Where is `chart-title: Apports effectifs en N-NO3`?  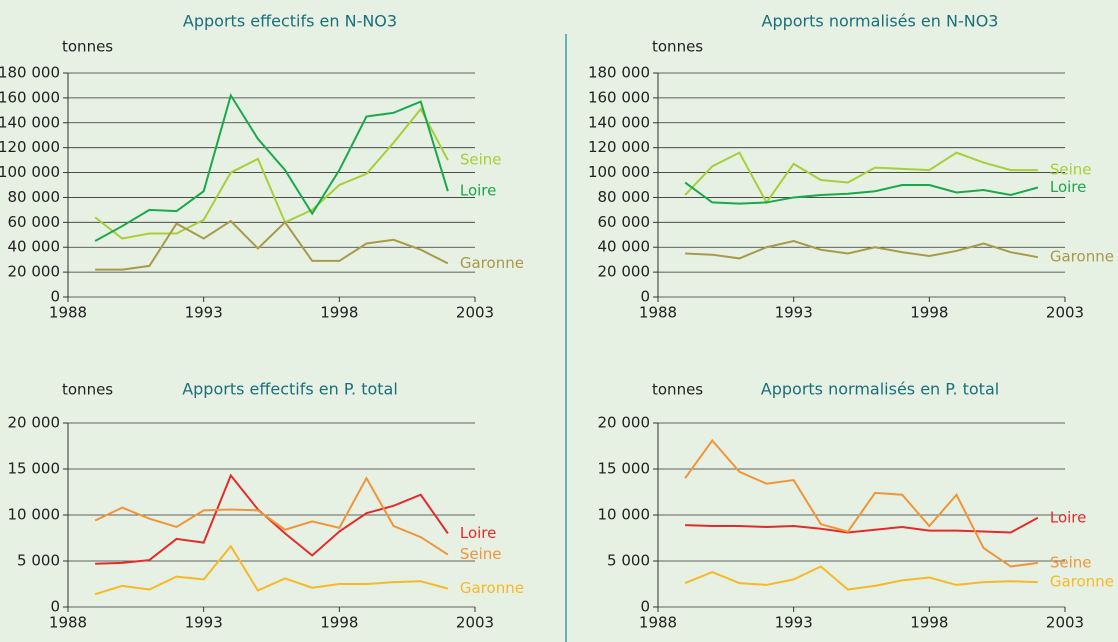
chart-title: Apports effectifs en N-NO3 is located at coordinates (290, 21).